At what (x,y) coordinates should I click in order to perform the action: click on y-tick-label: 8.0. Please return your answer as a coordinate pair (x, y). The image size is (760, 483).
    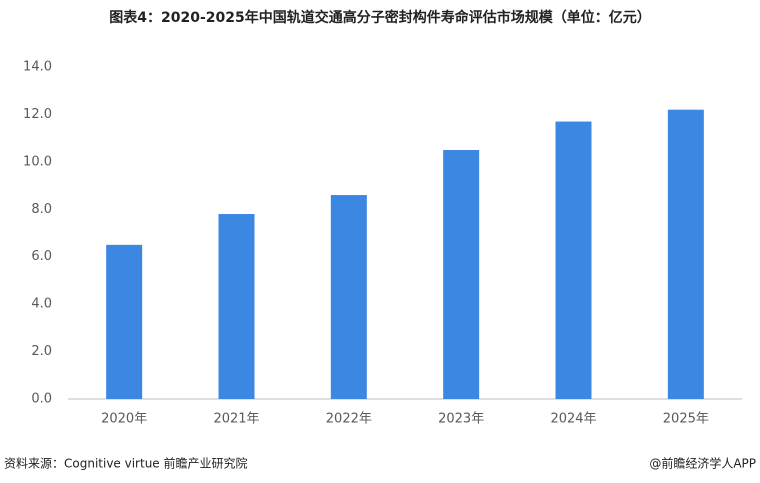
    Looking at the image, I should click on (41, 209).